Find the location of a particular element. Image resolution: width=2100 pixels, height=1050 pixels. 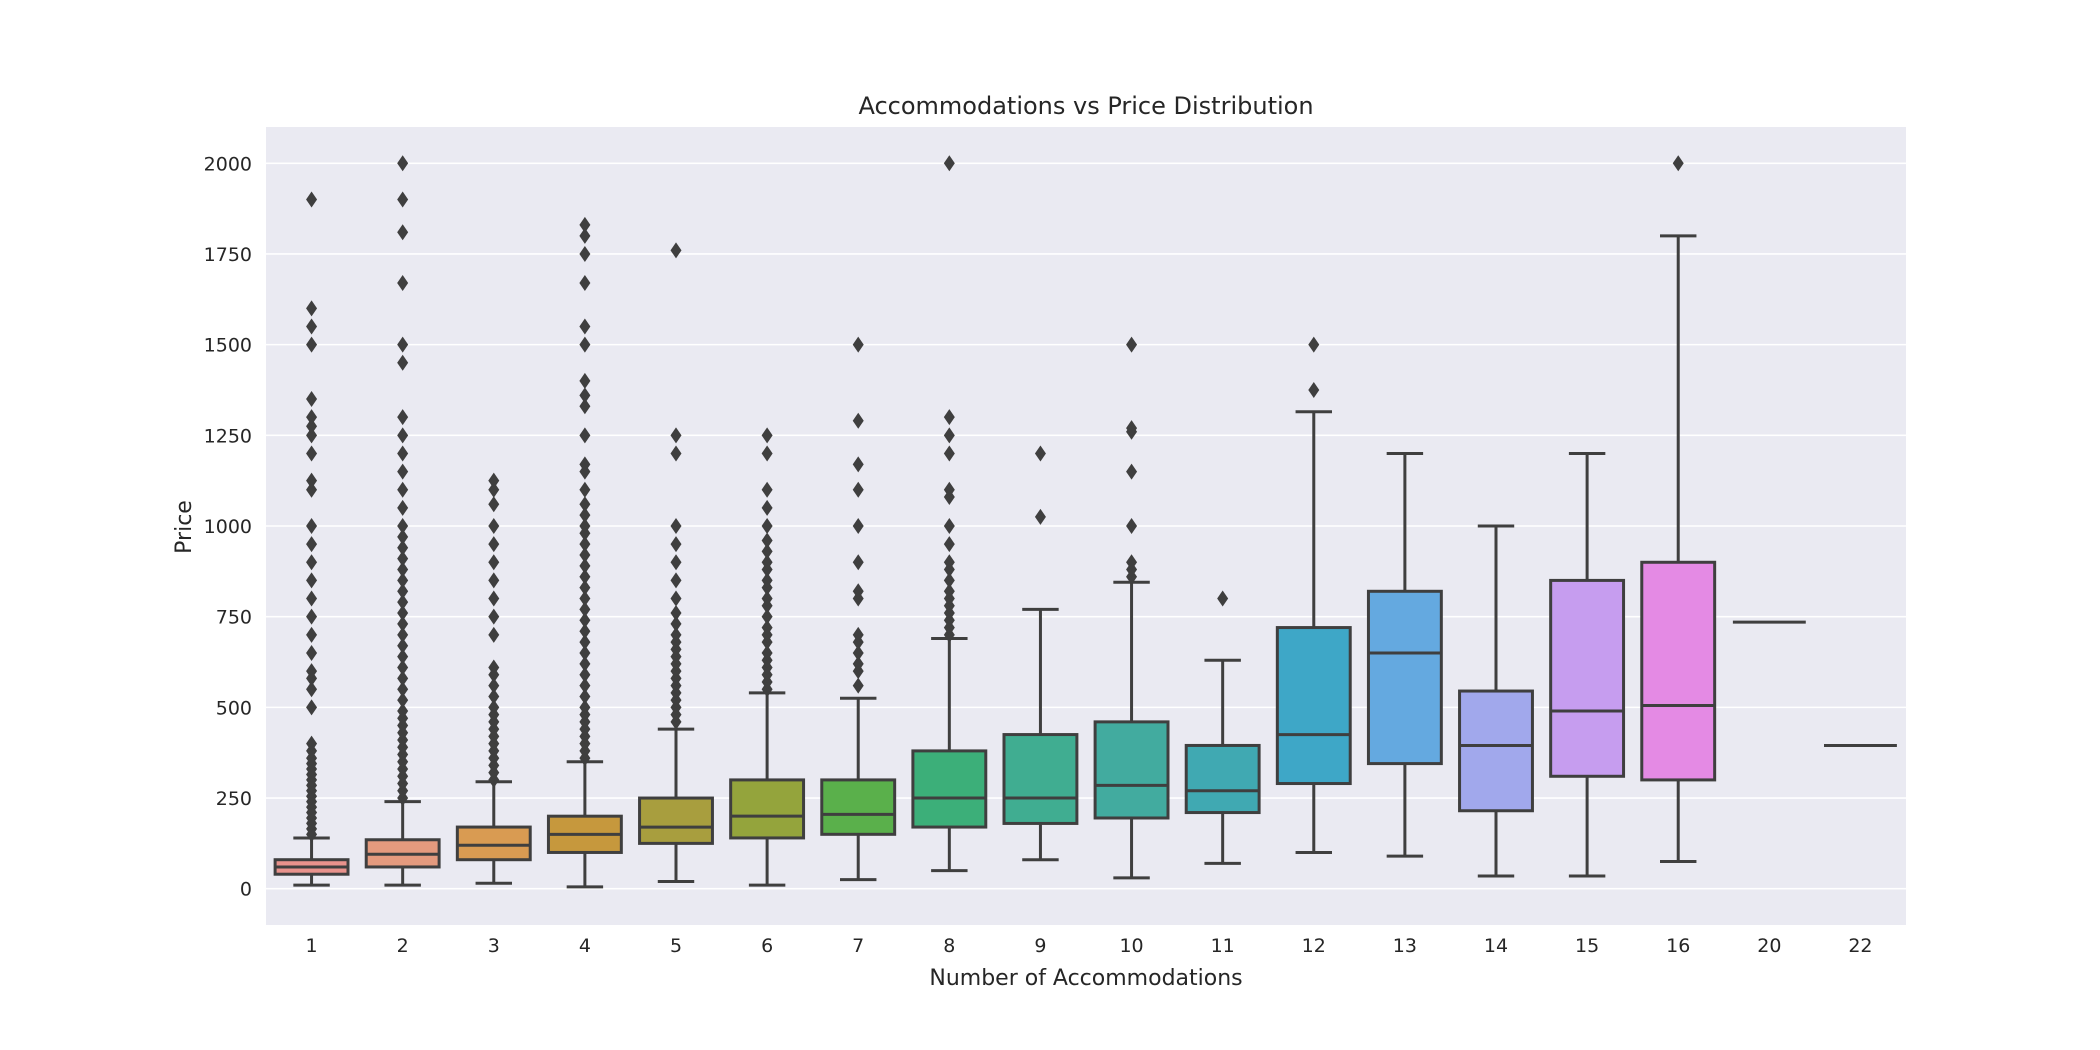

x-tick-label: 7 is located at coordinates (858, 946).